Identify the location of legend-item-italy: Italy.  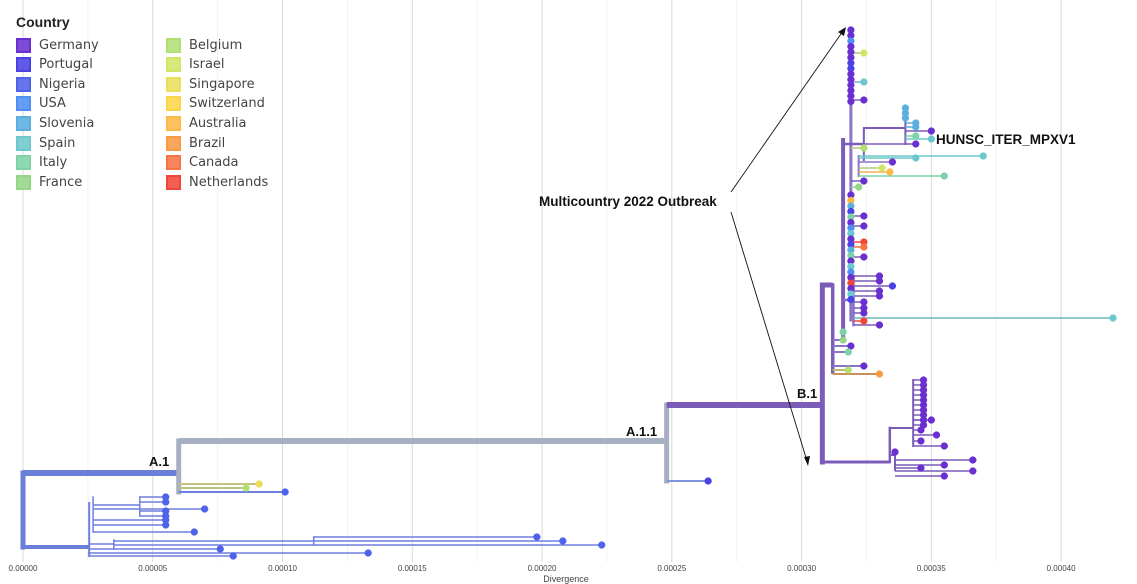
(41, 163).